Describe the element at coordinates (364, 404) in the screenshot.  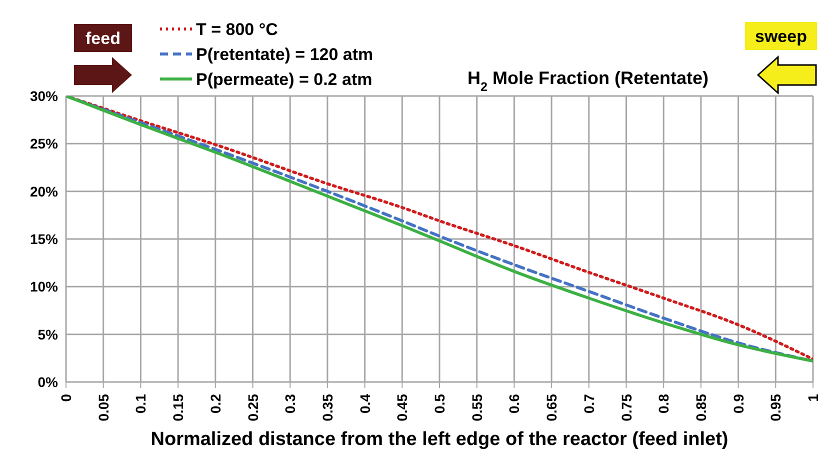
I see `x-tick-label: 0.4` at that location.